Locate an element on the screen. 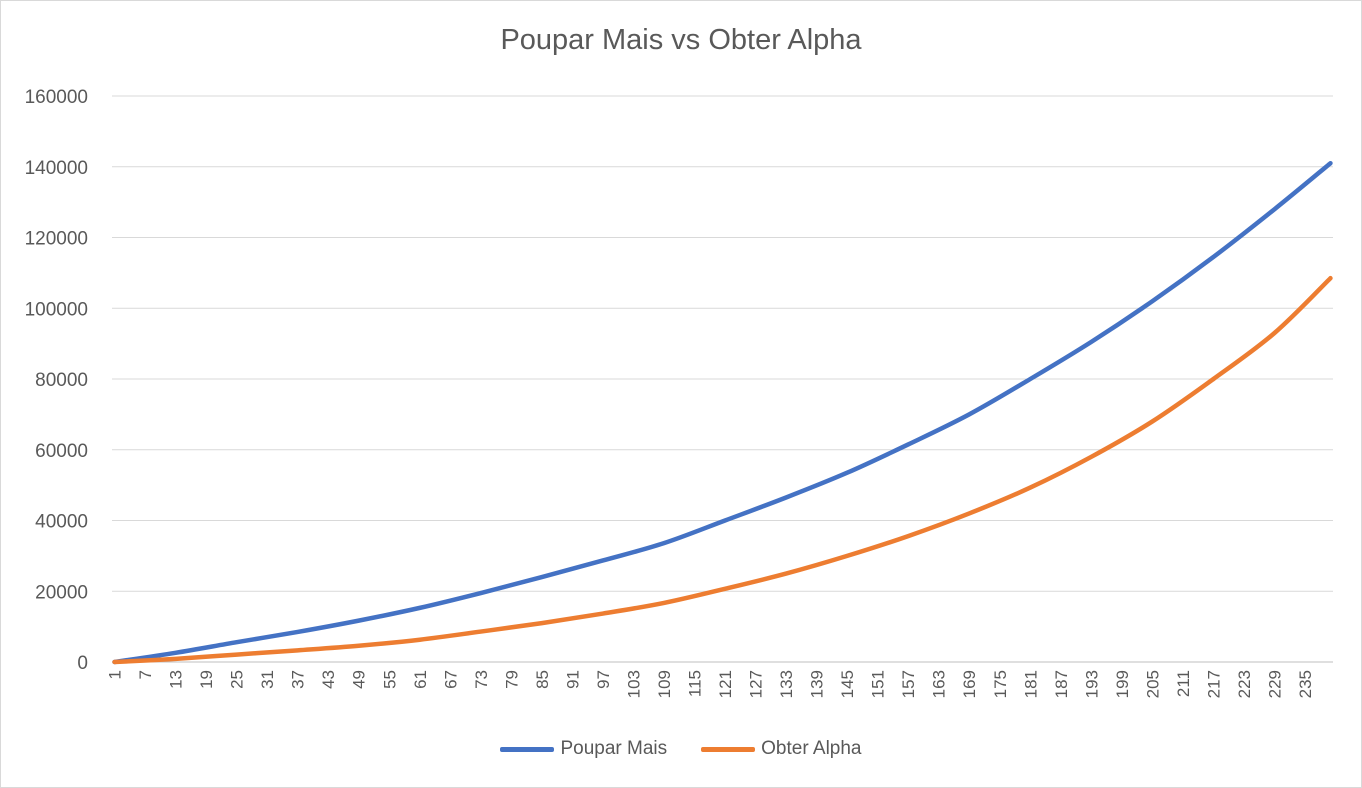 Image resolution: width=1362 pixels, height=788 pixels. x-tick-label: 19 is located at coordinates (206, 679).